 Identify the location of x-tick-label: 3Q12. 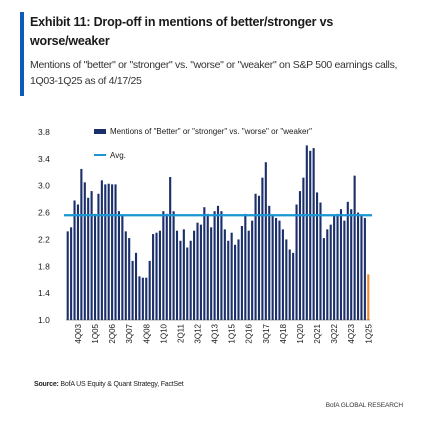
(198, 333).